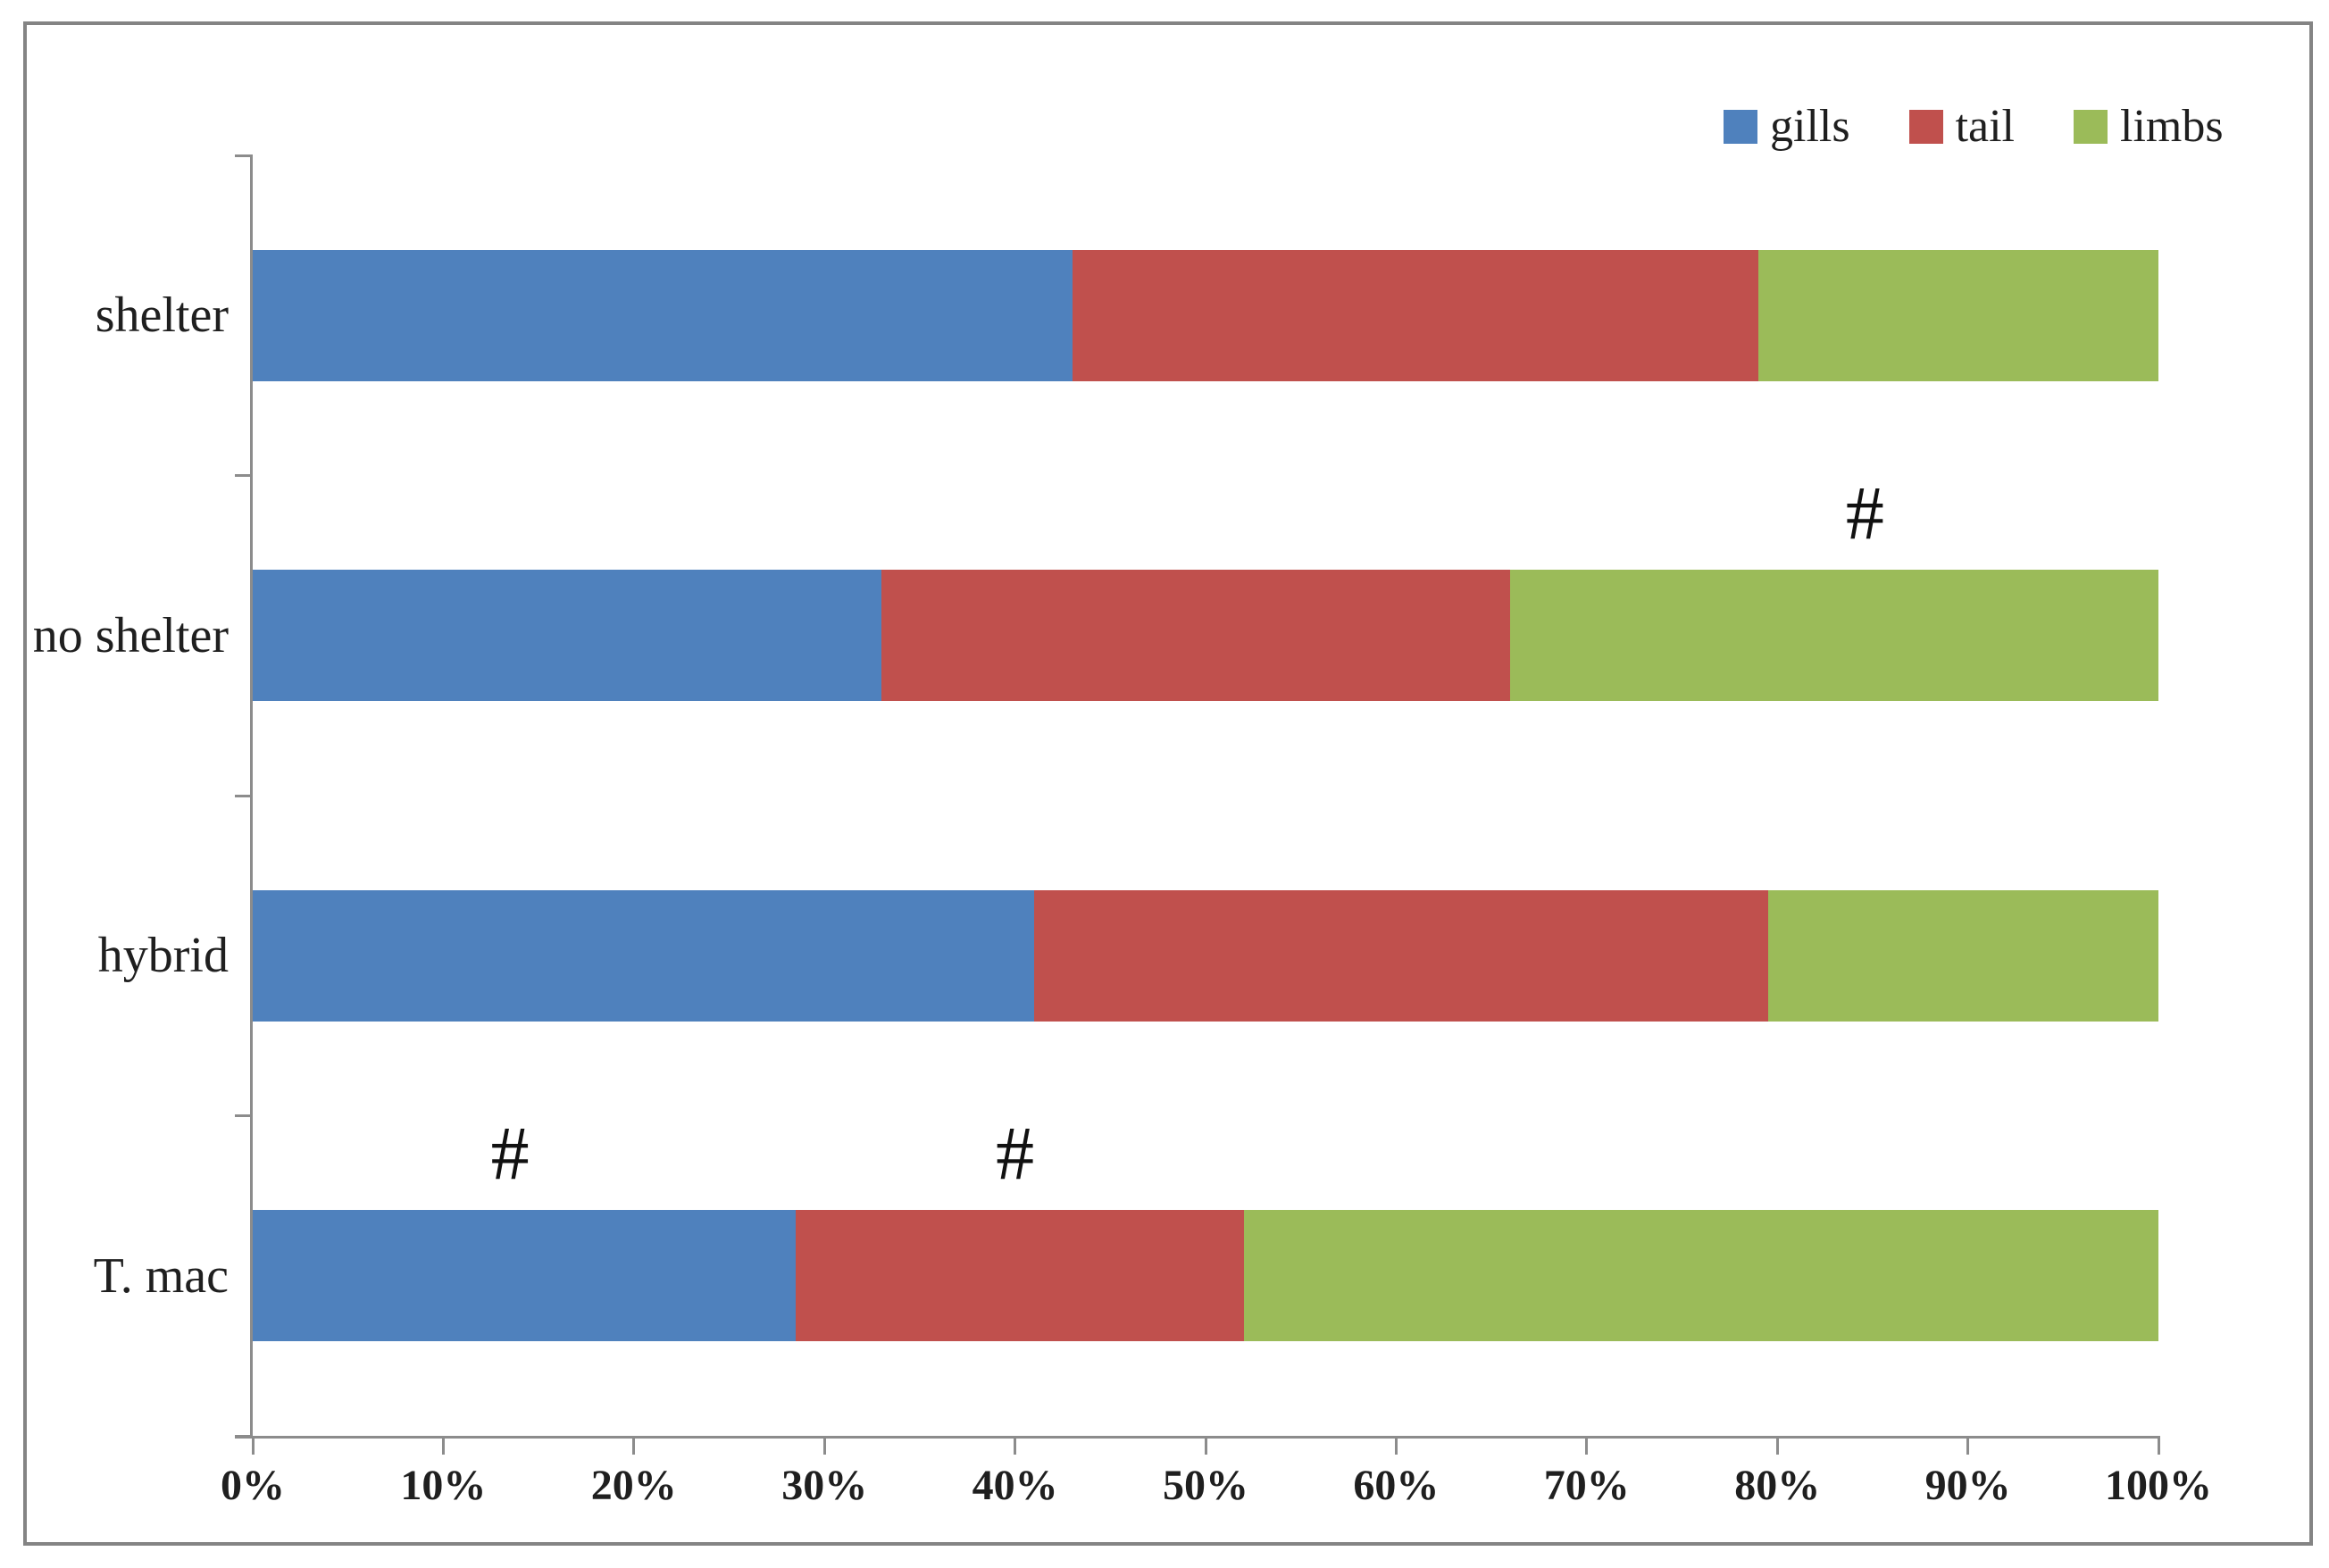  What do you see at coordinates (1741, 126) in the screenshot?
I see `legend-swatch-gills` at bounding box center [1741, 126].